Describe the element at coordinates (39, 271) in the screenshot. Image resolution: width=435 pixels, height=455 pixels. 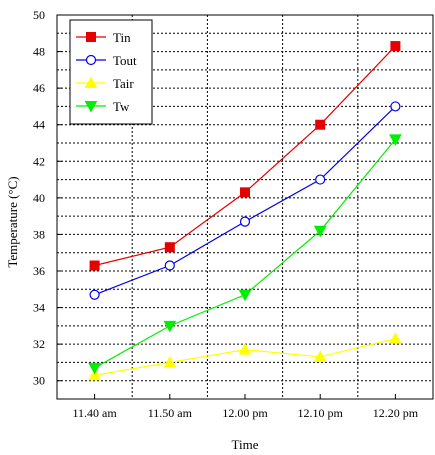
I see `y-tick-label: 36` at that location.